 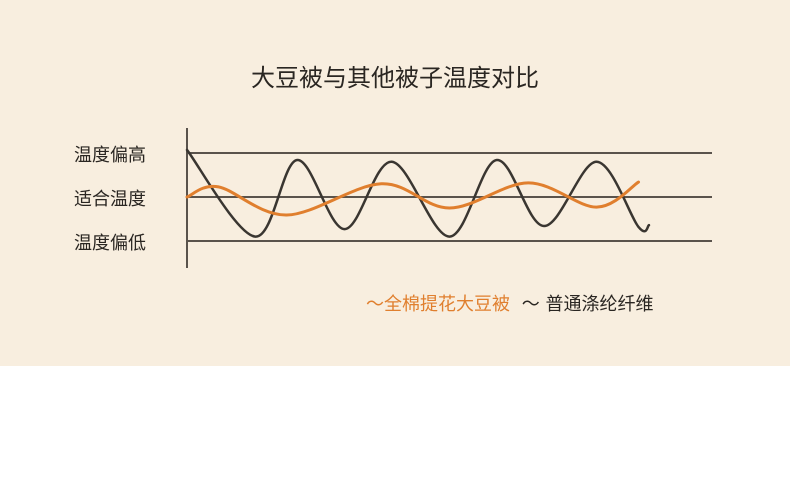 I want to click on chart-title: 大豆被与其他被子温度对比, so click(x=395, y=78).